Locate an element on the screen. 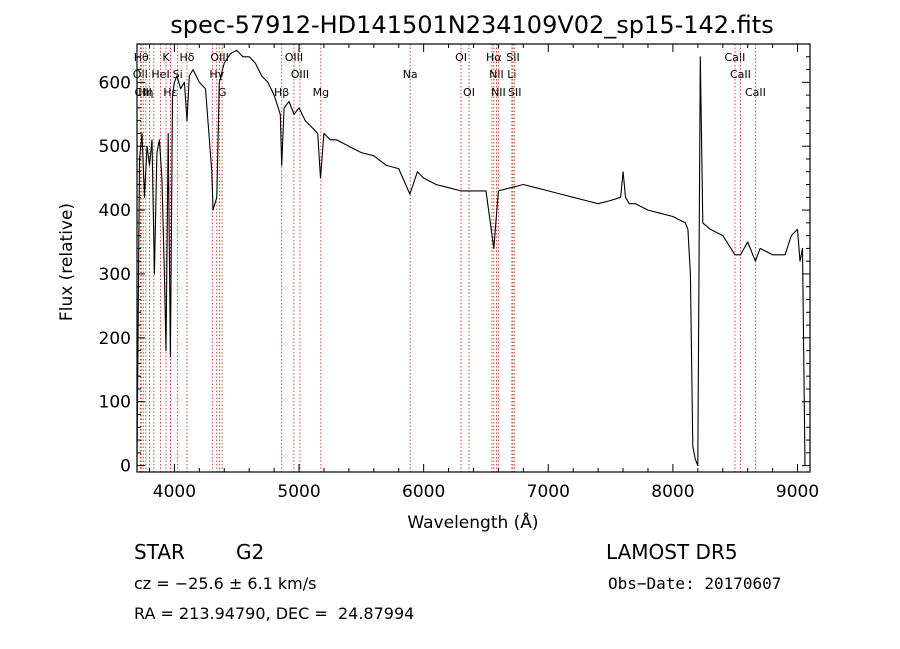 The width and height of the screenshot is (900, 649). line-marker-label: Li is located at coordinates (511, 74).